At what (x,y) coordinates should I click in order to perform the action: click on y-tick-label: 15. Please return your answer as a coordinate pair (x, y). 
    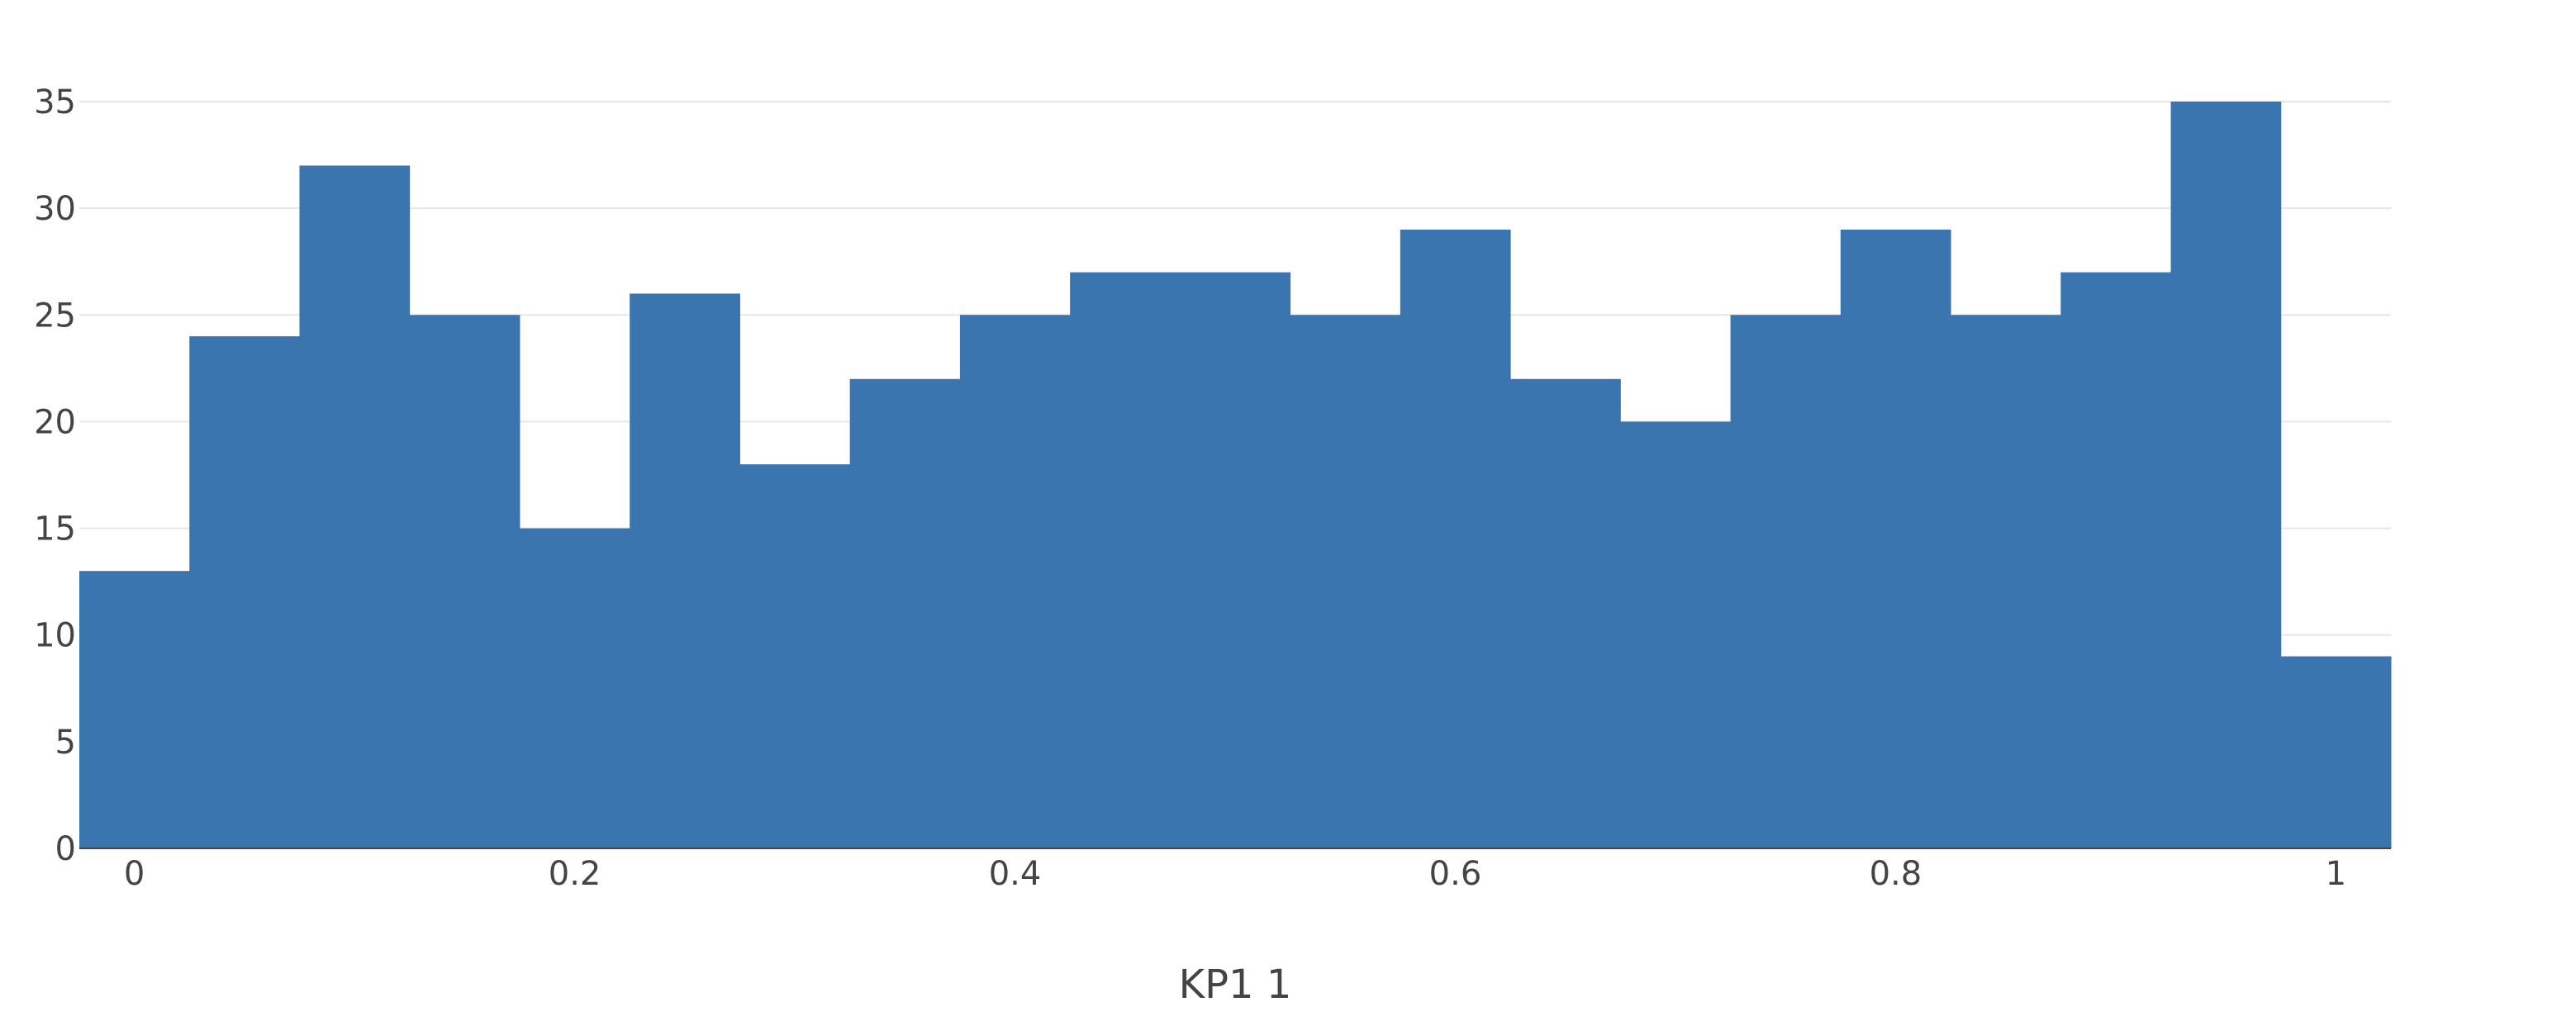
    Looking at the image, I should click on (55, 529).